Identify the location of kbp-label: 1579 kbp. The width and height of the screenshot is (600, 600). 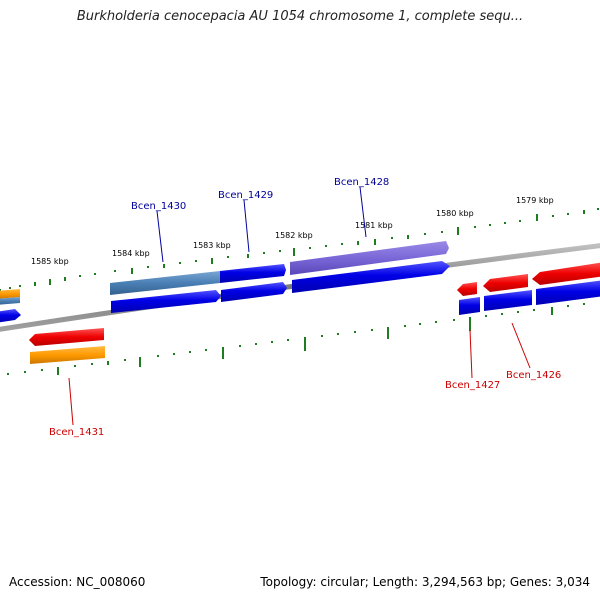
(535, 200).